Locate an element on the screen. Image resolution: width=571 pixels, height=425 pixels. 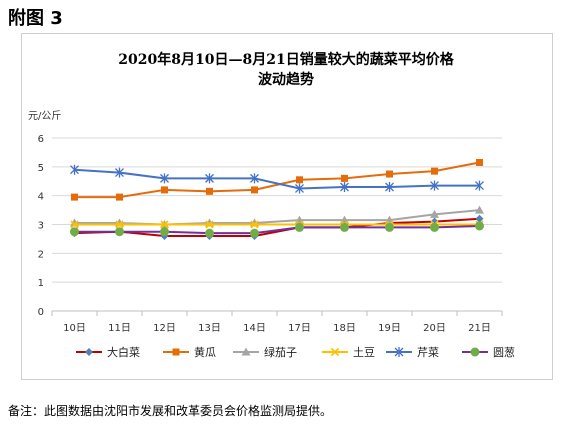
figure-label: 附图 3 is located at coordinates (35, 18).